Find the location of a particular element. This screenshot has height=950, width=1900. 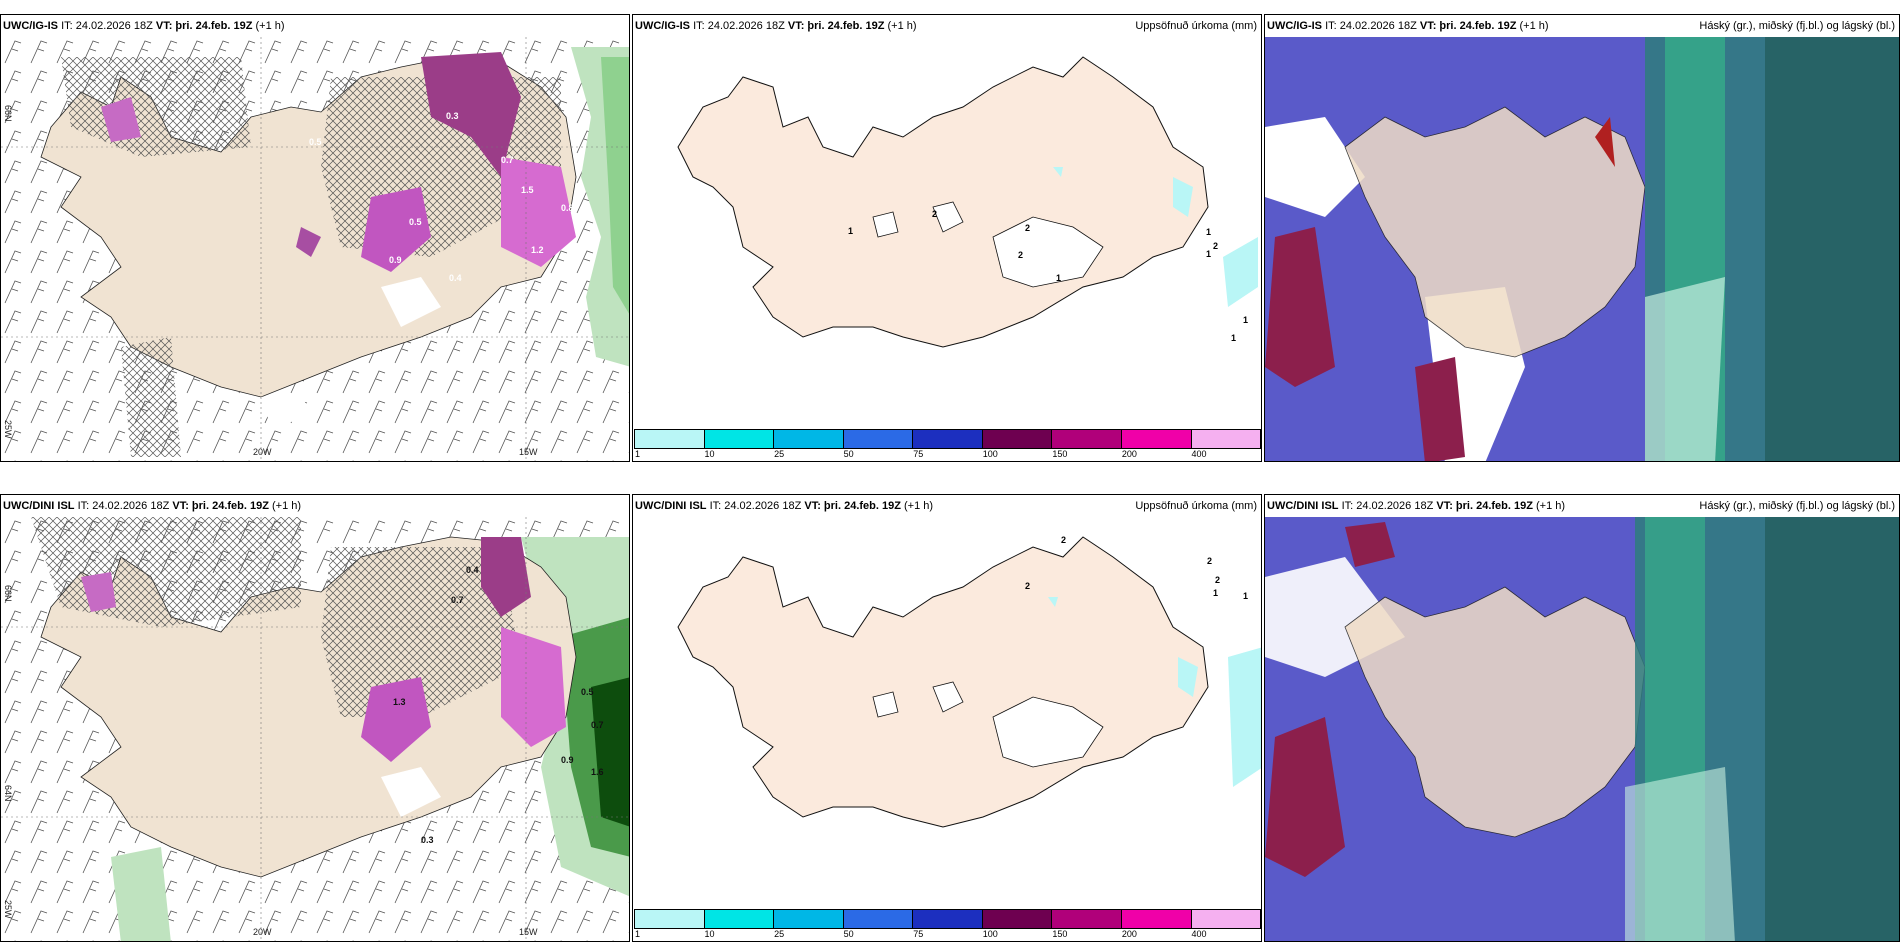

value-label: 1.3 is located at coordinates (399, 702).